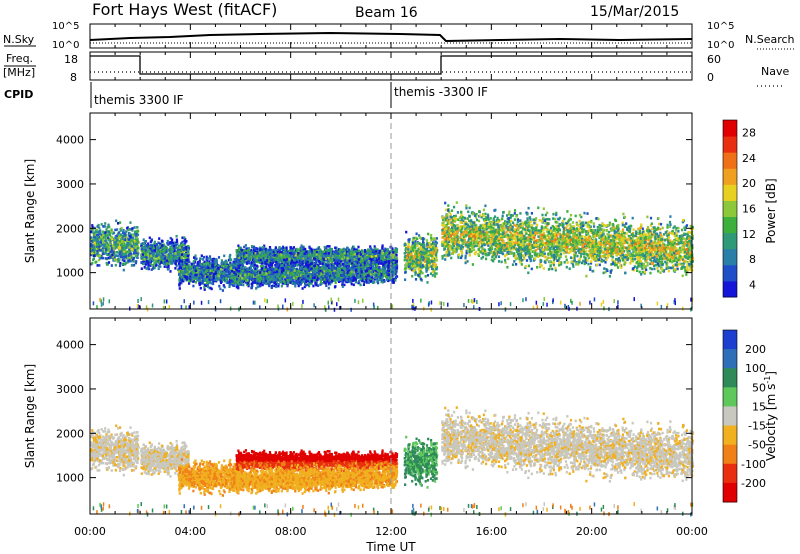  I want to click on nsearch-tick-top: 10^5, so click(720, 26).